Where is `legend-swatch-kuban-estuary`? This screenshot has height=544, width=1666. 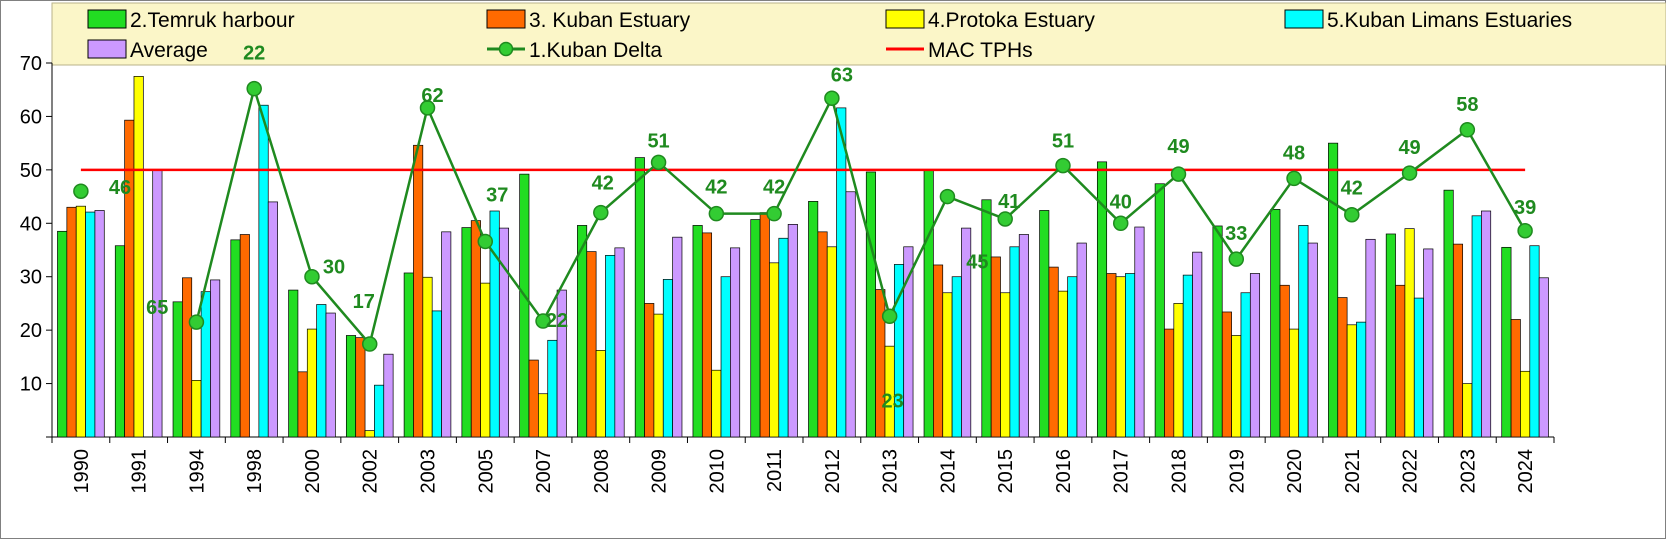
legend-swatch-kuban-estuary is located at coordinates (506, 19).